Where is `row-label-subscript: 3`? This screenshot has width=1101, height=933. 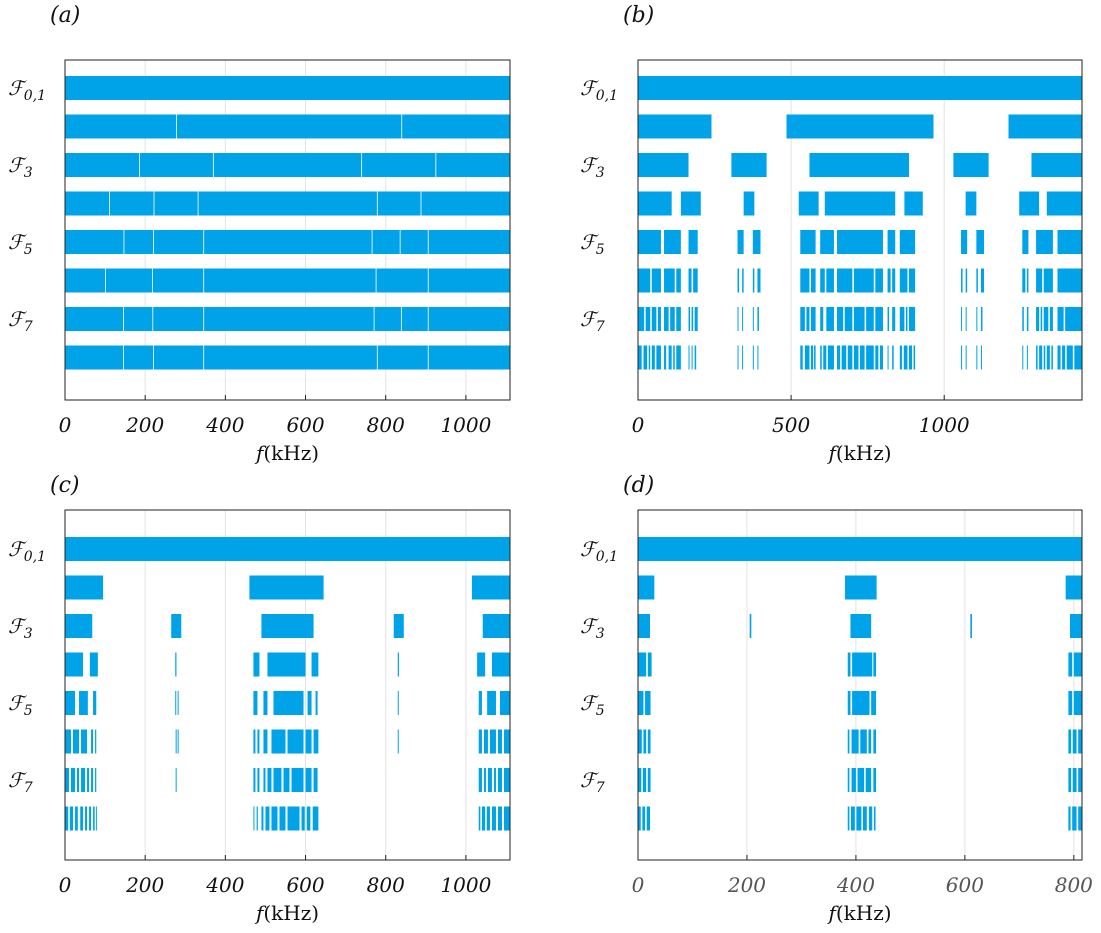 row-label-subscript: 3 is located at coordinates (28, 634).